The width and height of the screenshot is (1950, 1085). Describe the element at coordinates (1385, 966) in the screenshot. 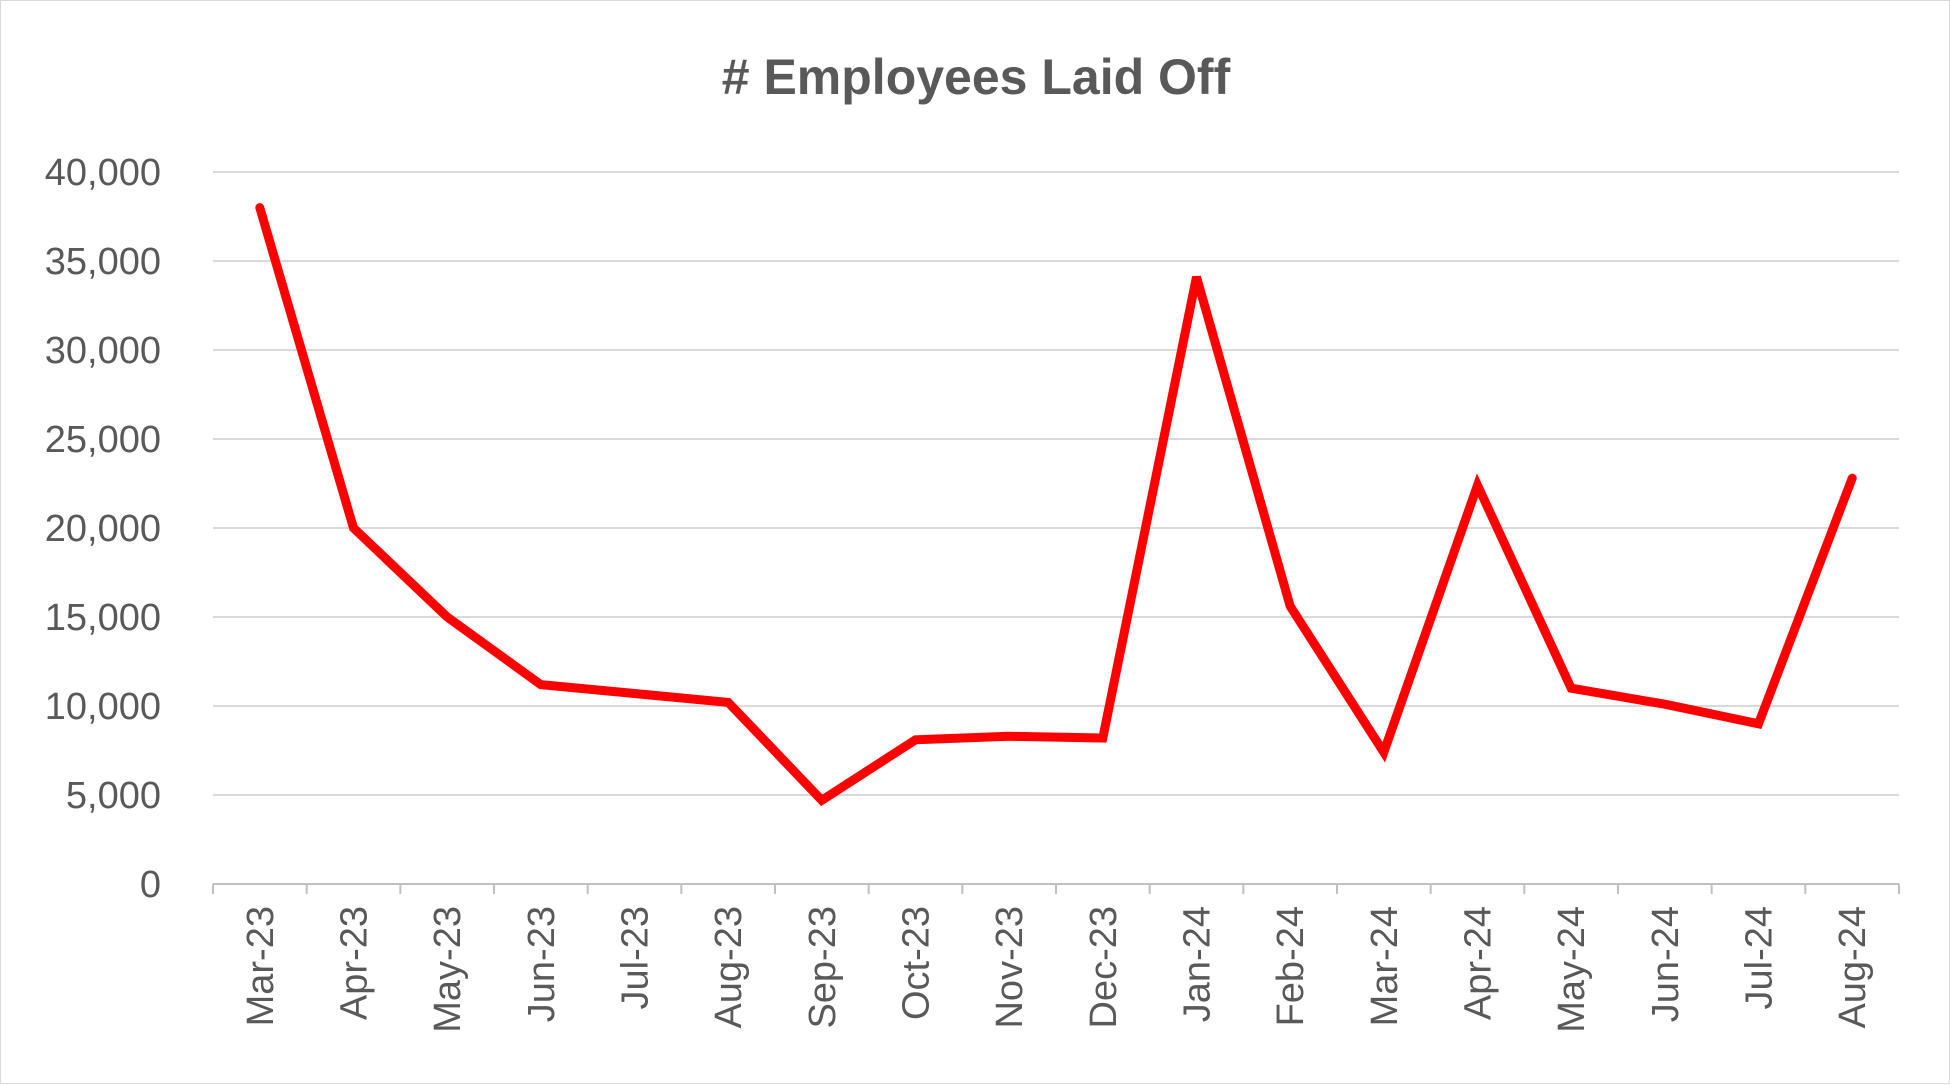

I see `x-tick-label: Mar-24` at that location.